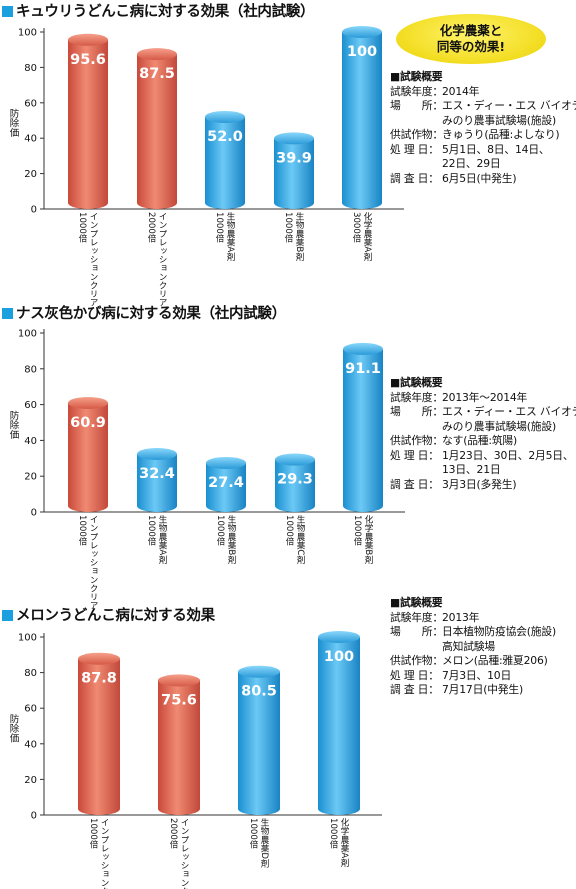 Image resolution: width=576 pixels, height=889 pixels. I want to click on bar-value-label: 39.9, so click(294, 158).